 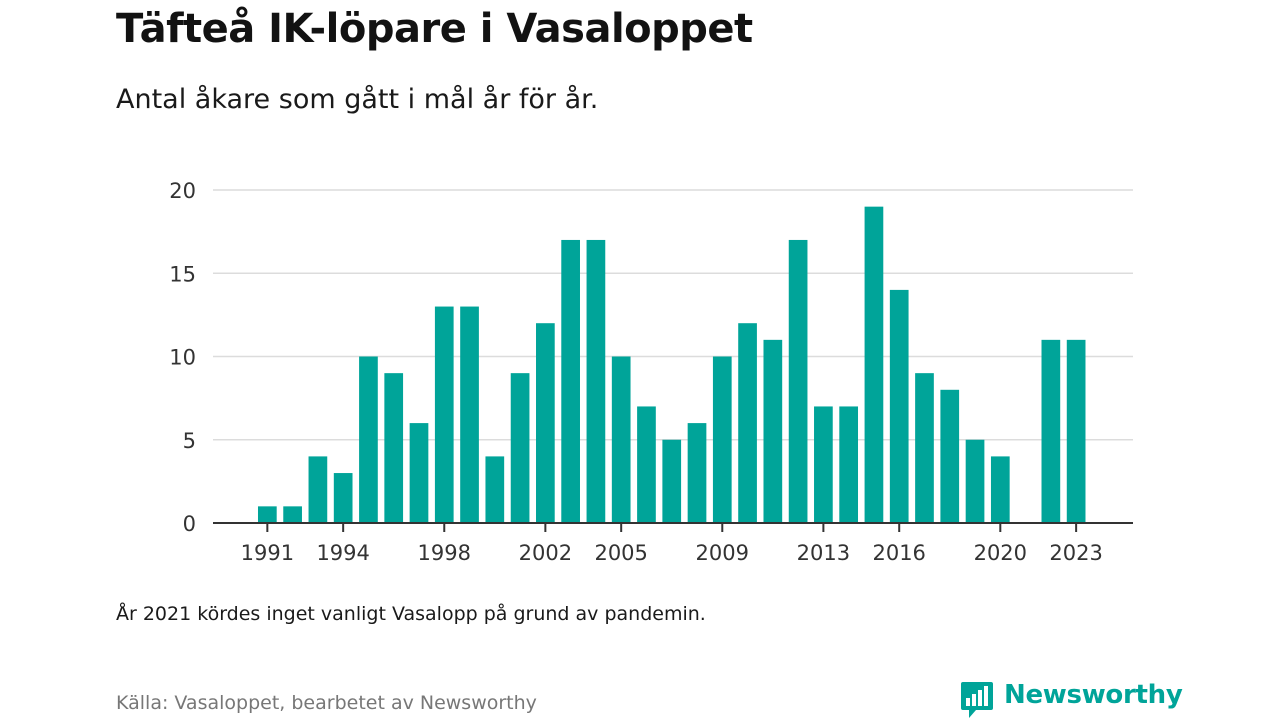 I want to click on x-tick-label-2005: 2005, so click(x=620, y=553).